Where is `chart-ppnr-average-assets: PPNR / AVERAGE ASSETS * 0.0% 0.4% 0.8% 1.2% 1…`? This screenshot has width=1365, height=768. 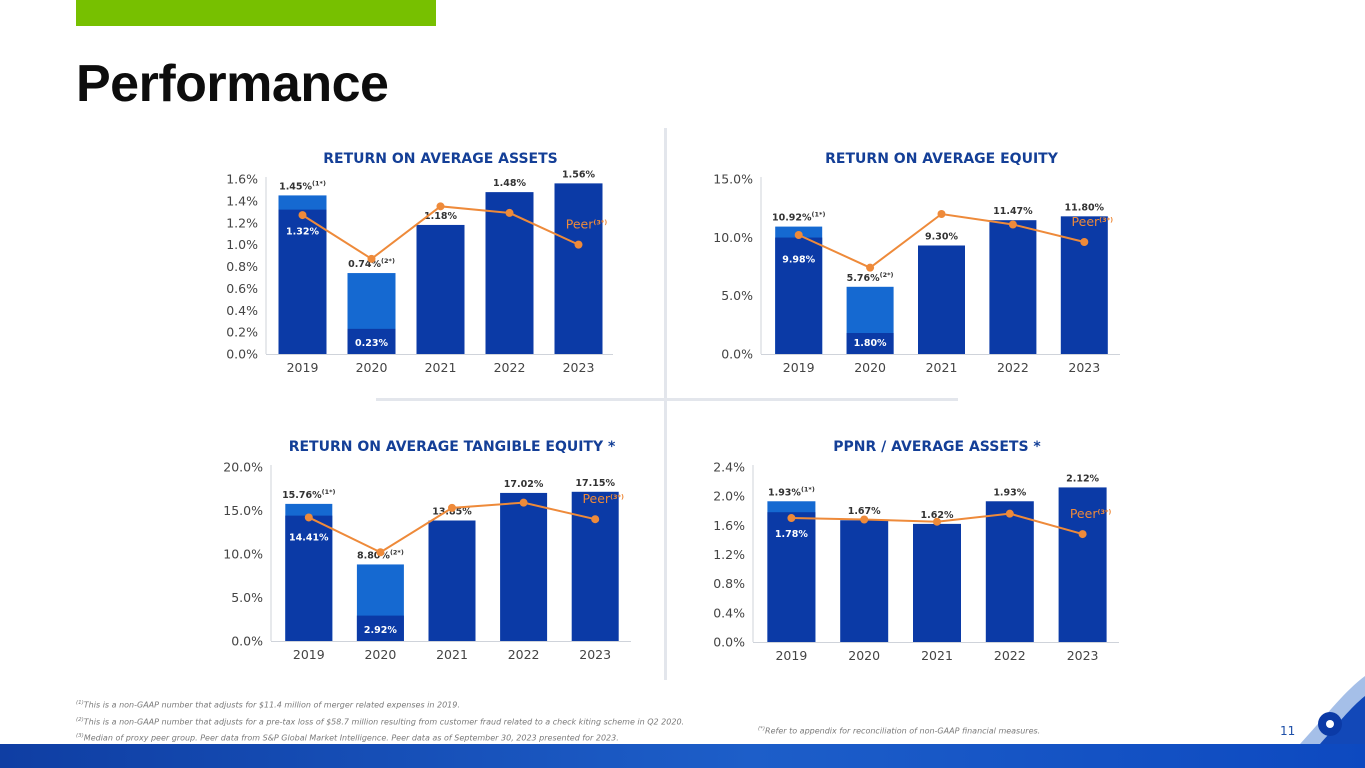 chart-ppnr-average-assets: PPNR / AVERAGE ASSETS * 0.0% 0.4% 0.8% 1.2% 1… is located at coordinates (910, 548).